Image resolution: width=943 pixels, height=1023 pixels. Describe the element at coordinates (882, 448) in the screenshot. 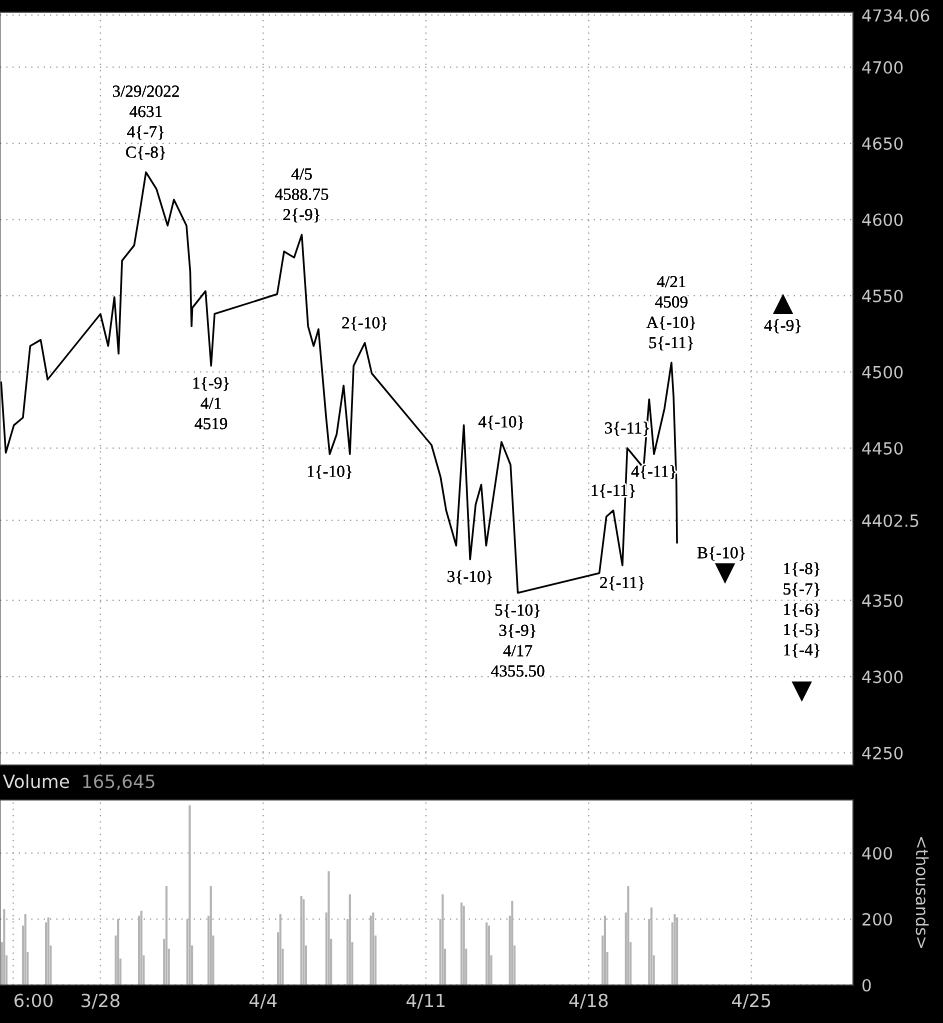

I see `y-tick-label: 4450` at that location.